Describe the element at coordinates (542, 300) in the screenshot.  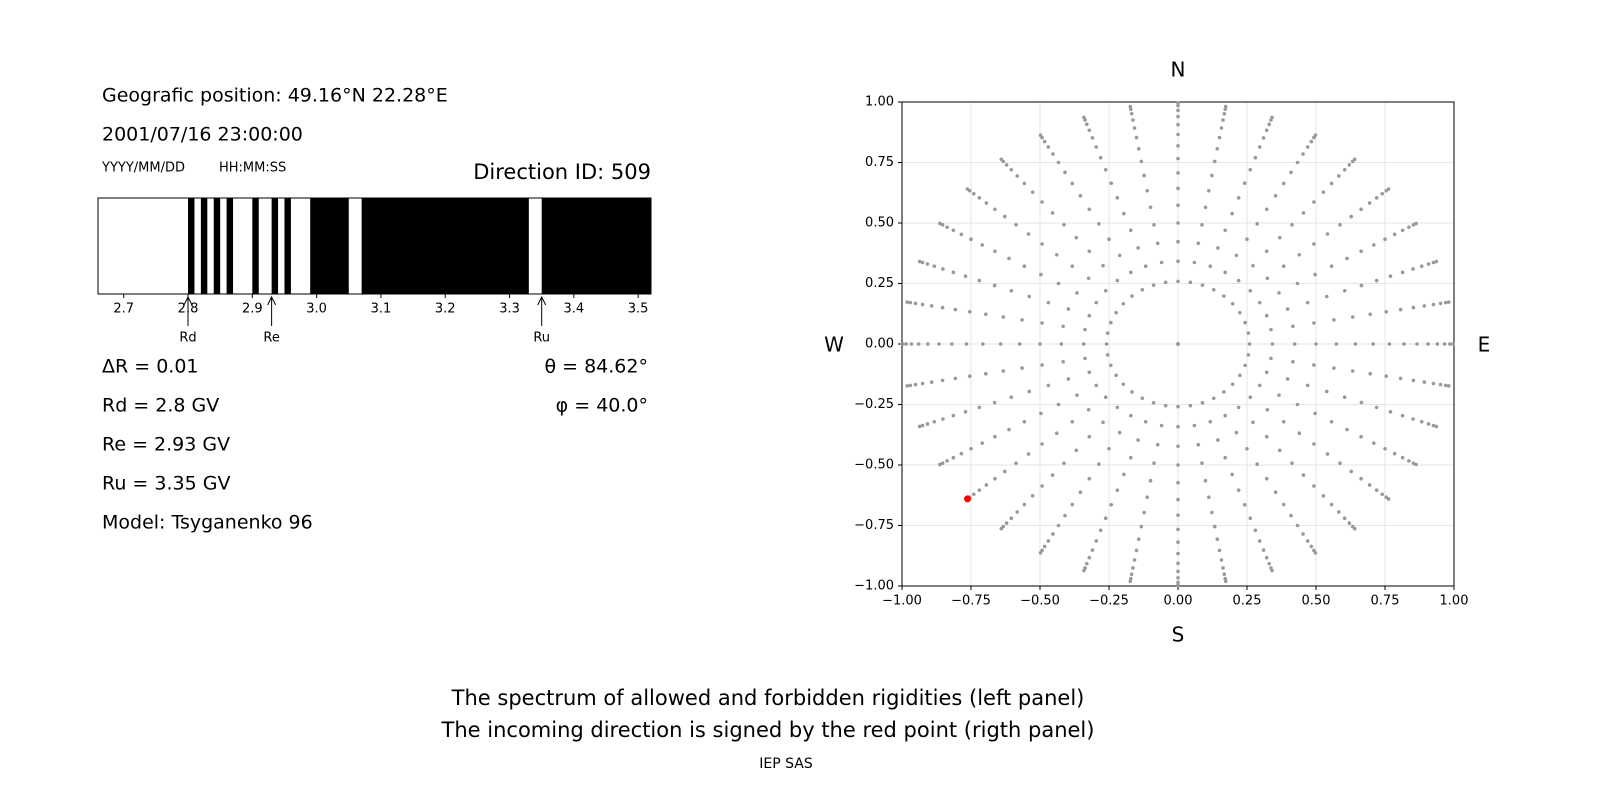
I see `marker-arrowhead` at that location.